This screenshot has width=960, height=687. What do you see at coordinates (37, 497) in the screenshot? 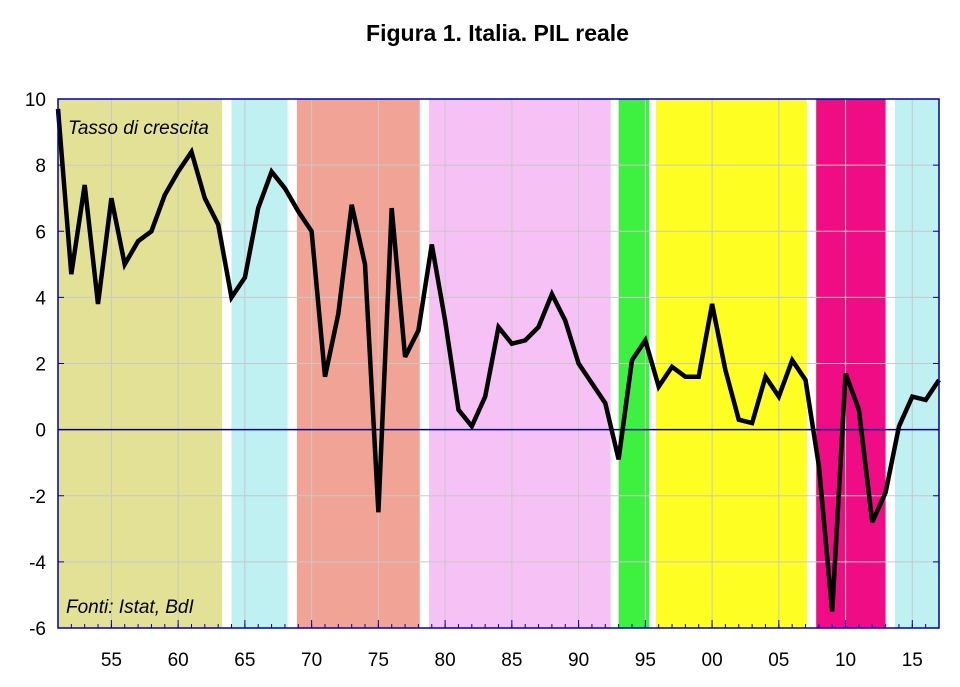
I see `y-tick-label: -2` at bounding box center [37, 497].